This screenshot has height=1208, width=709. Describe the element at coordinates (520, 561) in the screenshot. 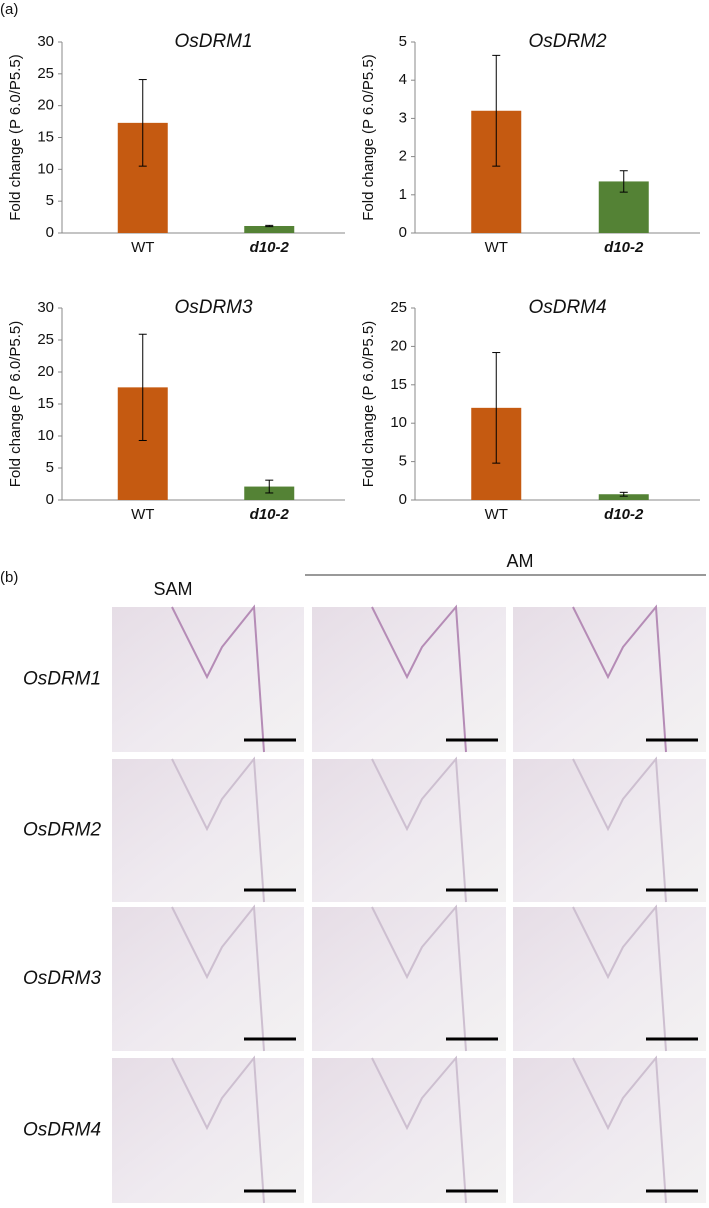

I see `group-header: AM` at that location.